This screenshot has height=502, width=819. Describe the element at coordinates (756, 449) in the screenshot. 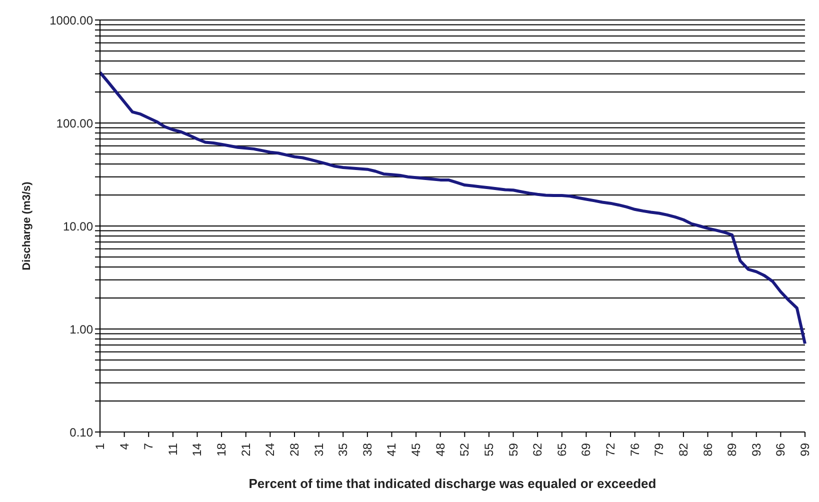

I see `x-tick-label: 93` at that location.